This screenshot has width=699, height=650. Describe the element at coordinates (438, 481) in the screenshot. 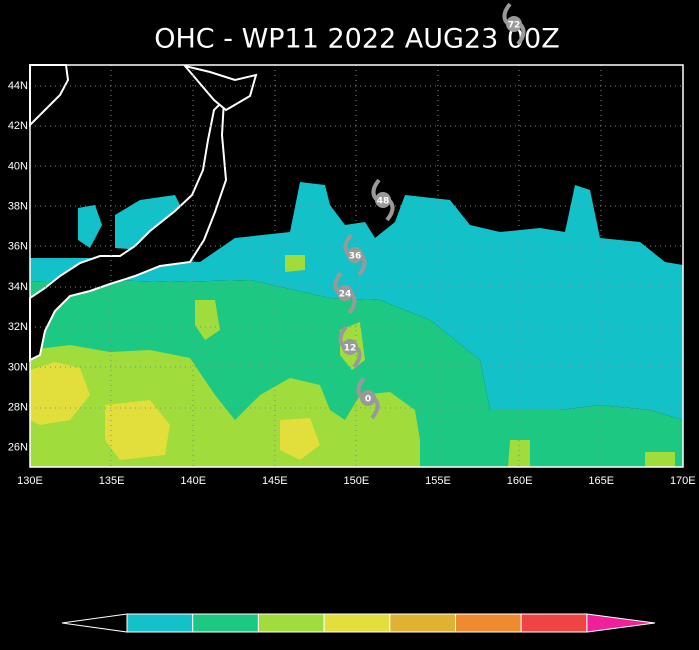

I see `lon-label: 155E` at that location.